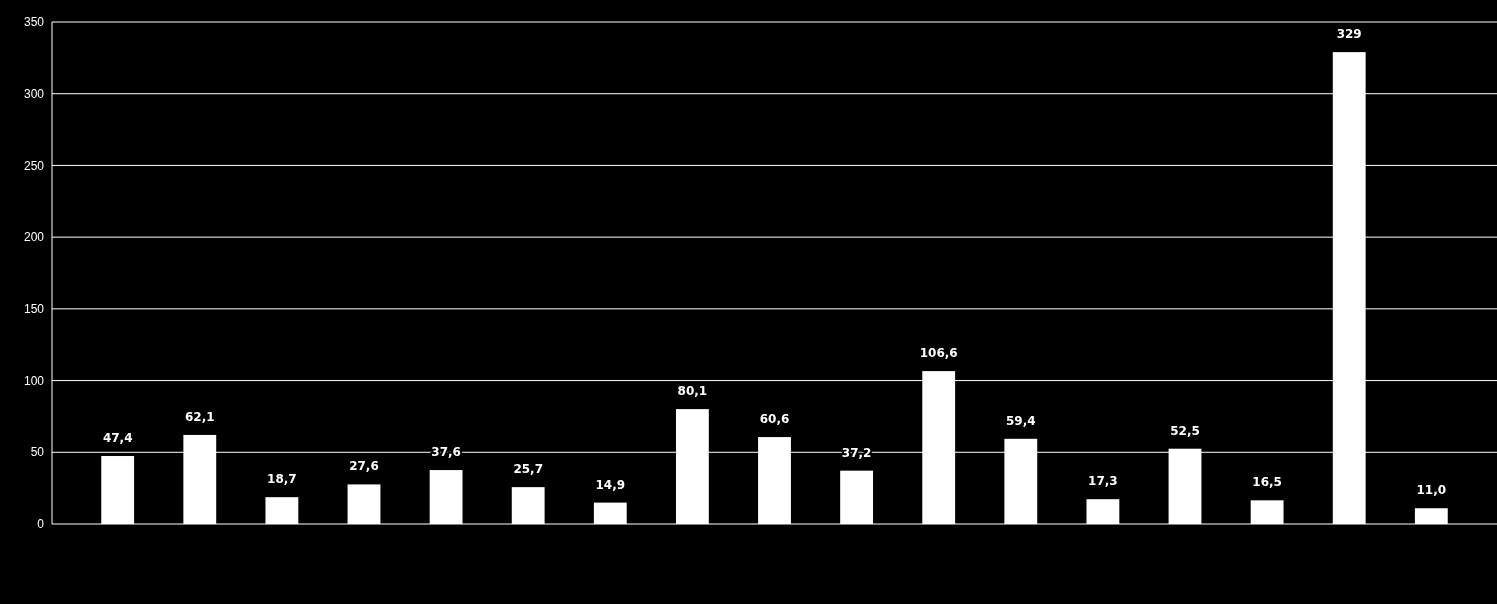 This screenshot has width=1497, height=604. Describe the element at coordinates (117, 438) in the screenshot. I see `data-label: 47,4` at that location.